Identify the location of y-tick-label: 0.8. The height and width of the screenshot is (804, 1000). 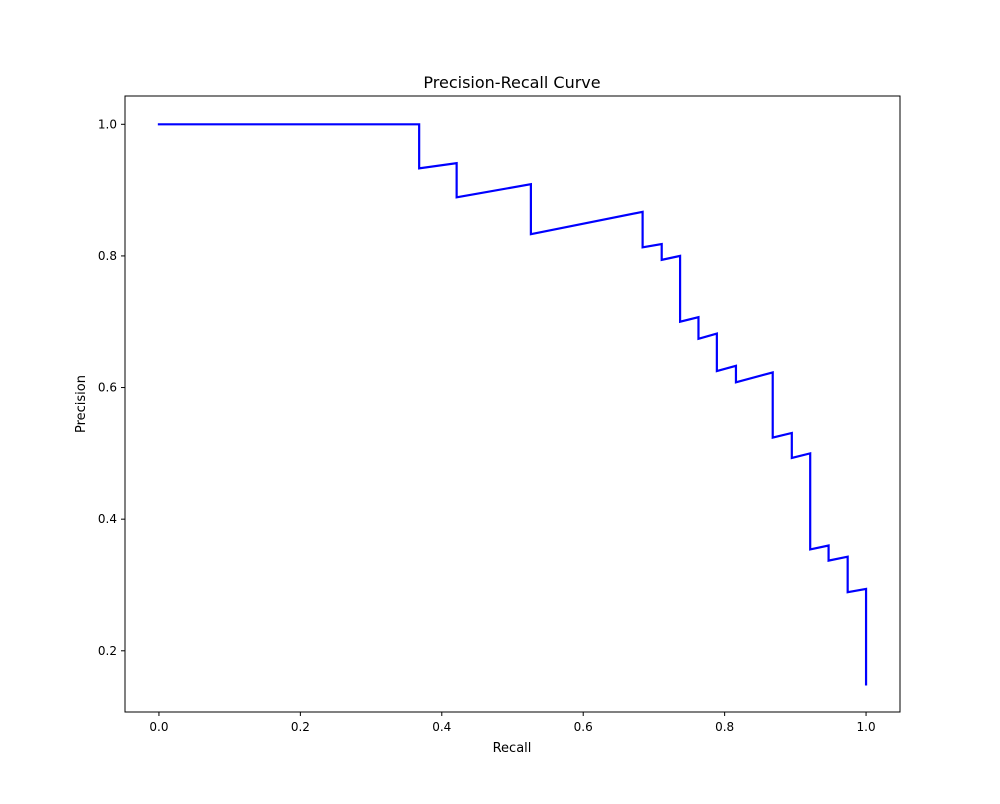
(107, 256).